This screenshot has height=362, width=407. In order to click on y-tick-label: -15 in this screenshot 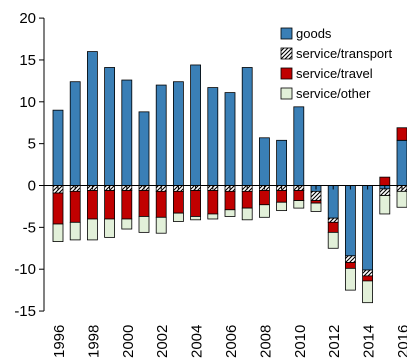, I will do `click(25, 311)`.